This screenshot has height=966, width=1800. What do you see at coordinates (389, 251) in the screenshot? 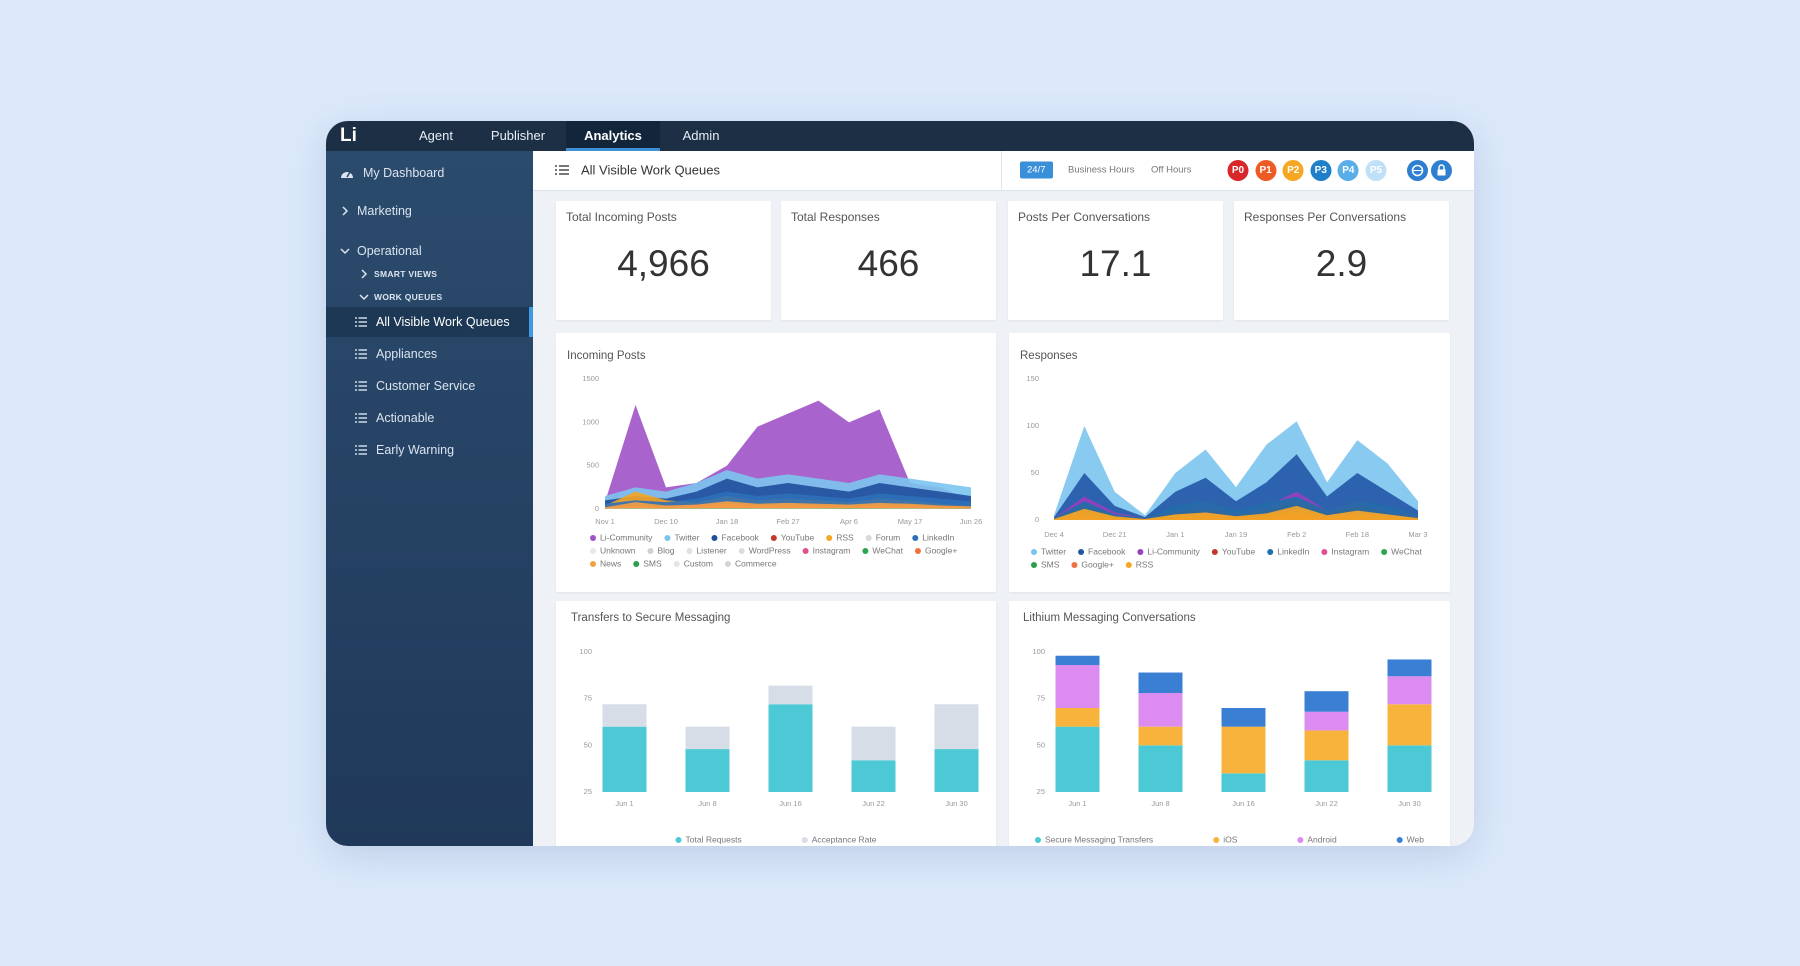
I see `sidebar-item: Operational` at bounding box center [389, 251].